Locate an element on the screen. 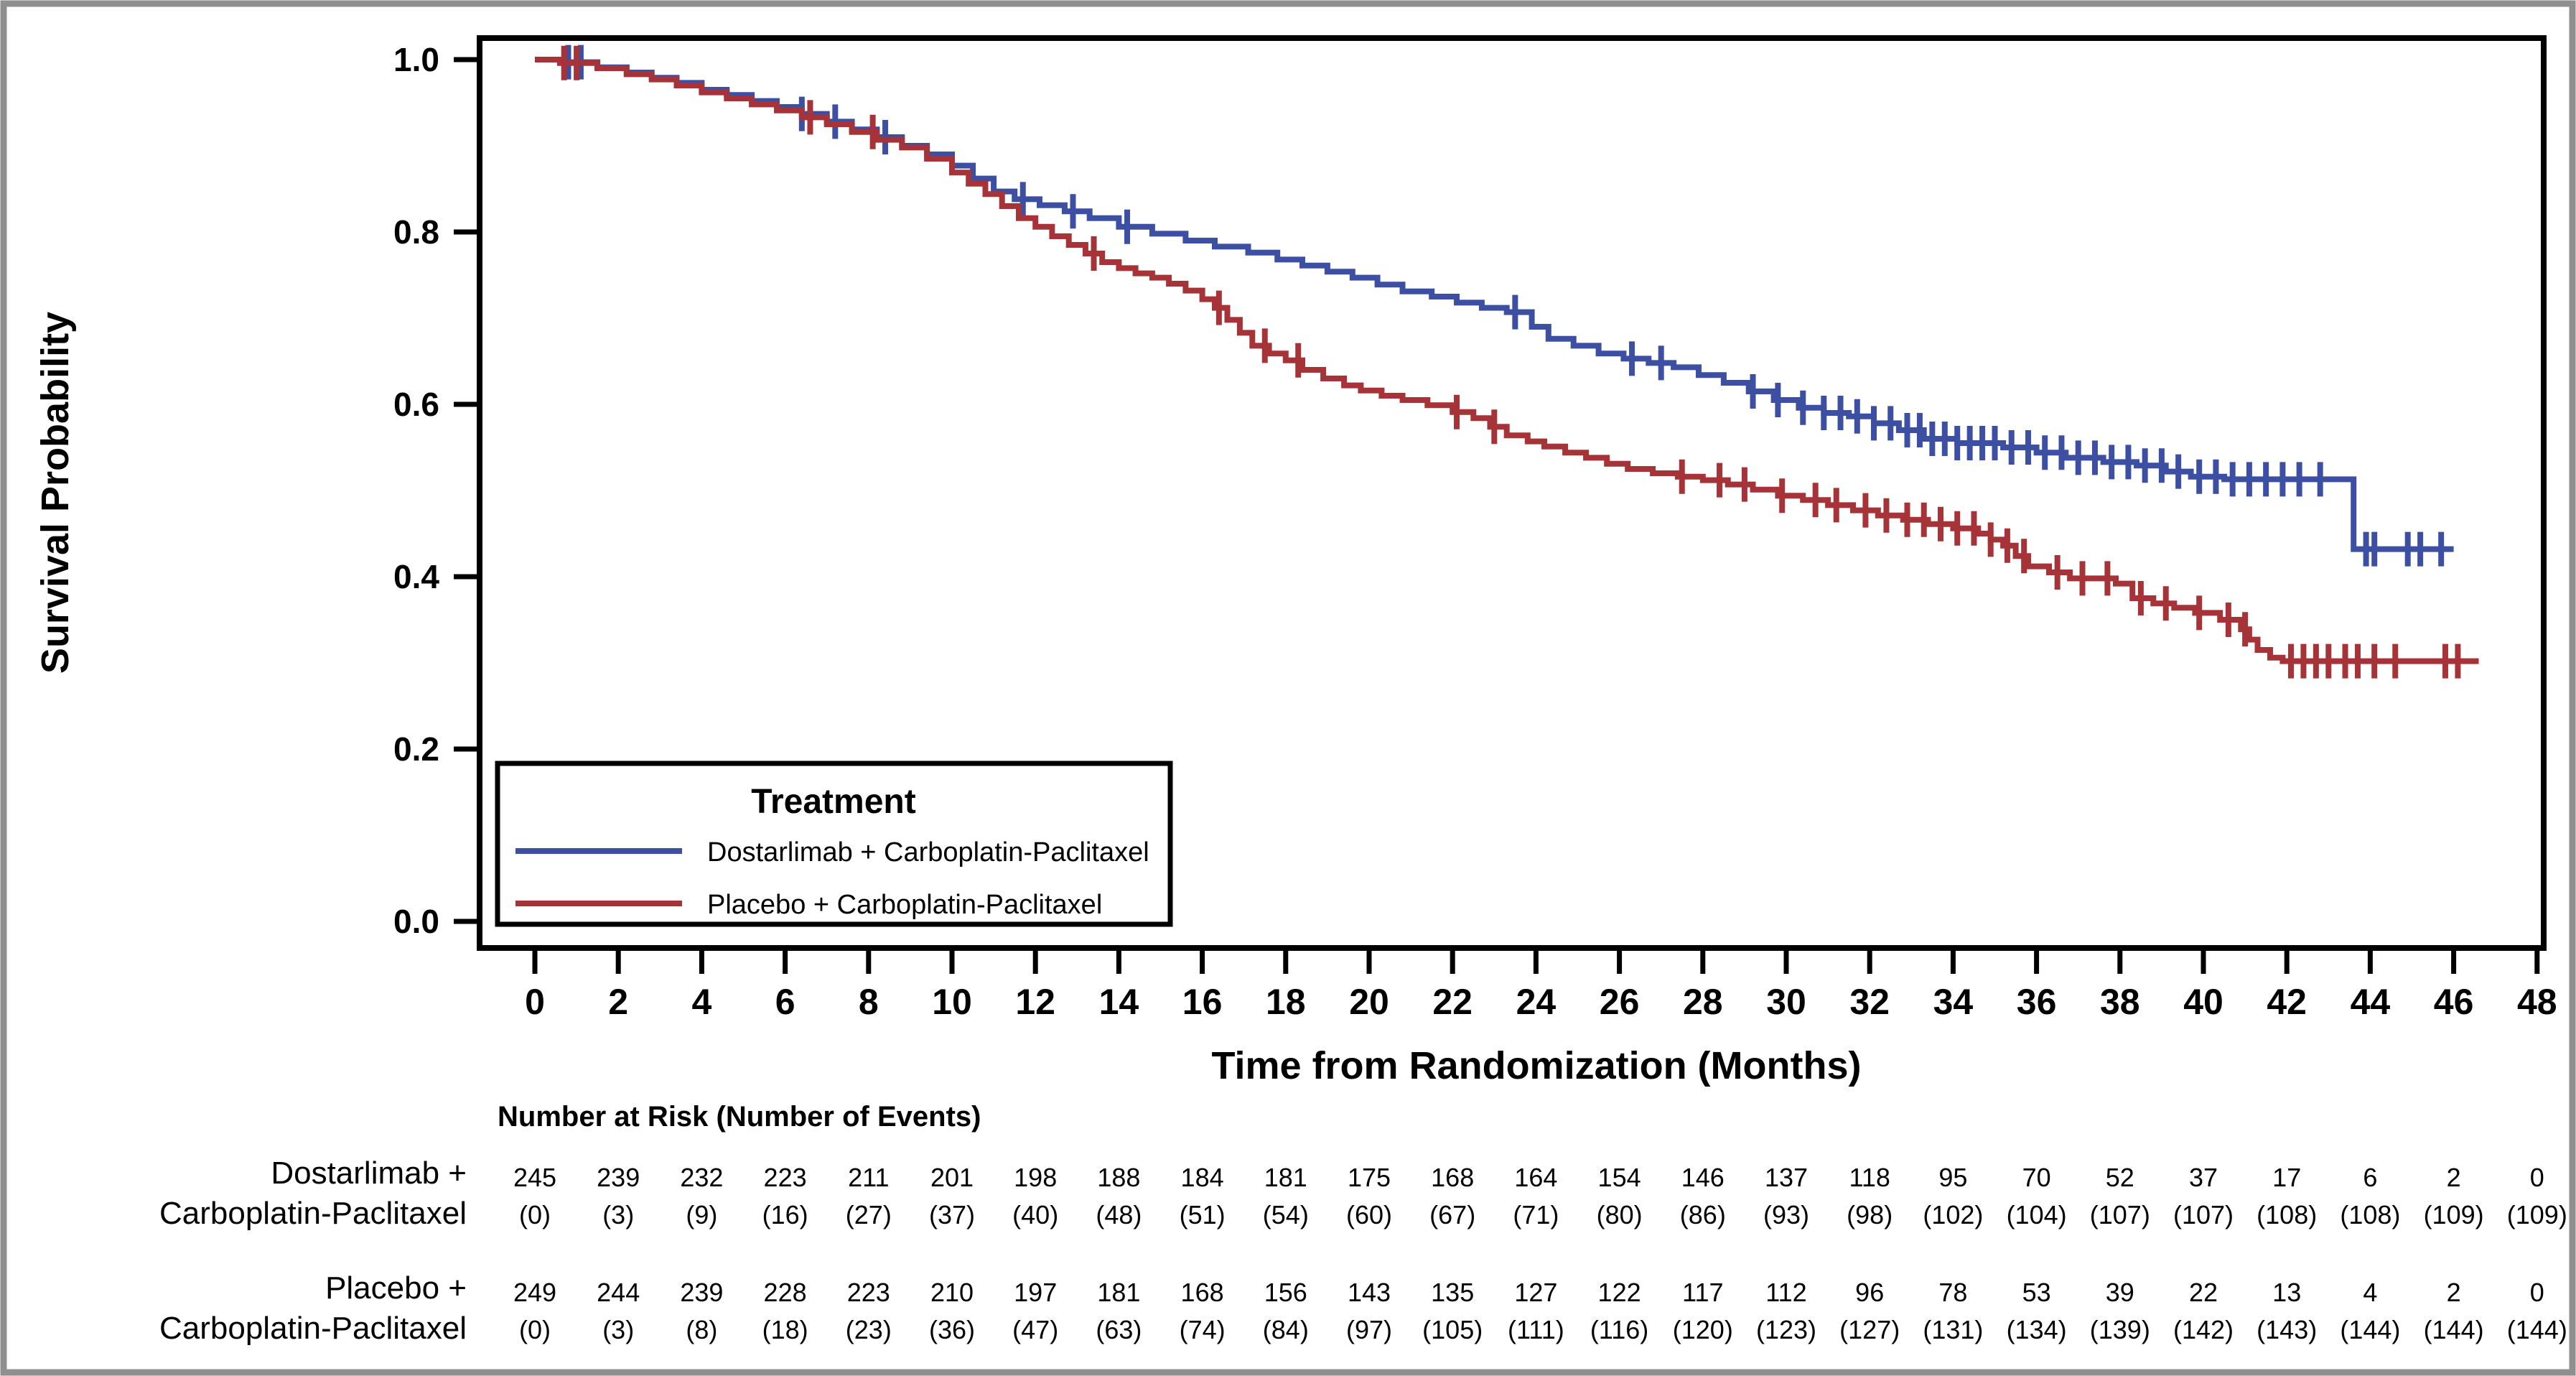  risk-at-risk-value: 201 is located at coordinates (952, 1177).